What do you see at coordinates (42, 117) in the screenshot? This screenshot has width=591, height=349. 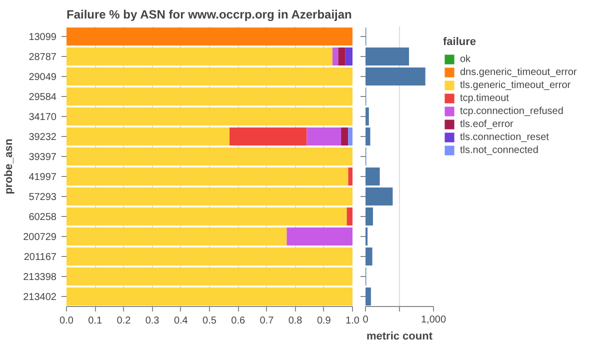 I see `y-tick-label: 34170` at bounding box center [42, 117].